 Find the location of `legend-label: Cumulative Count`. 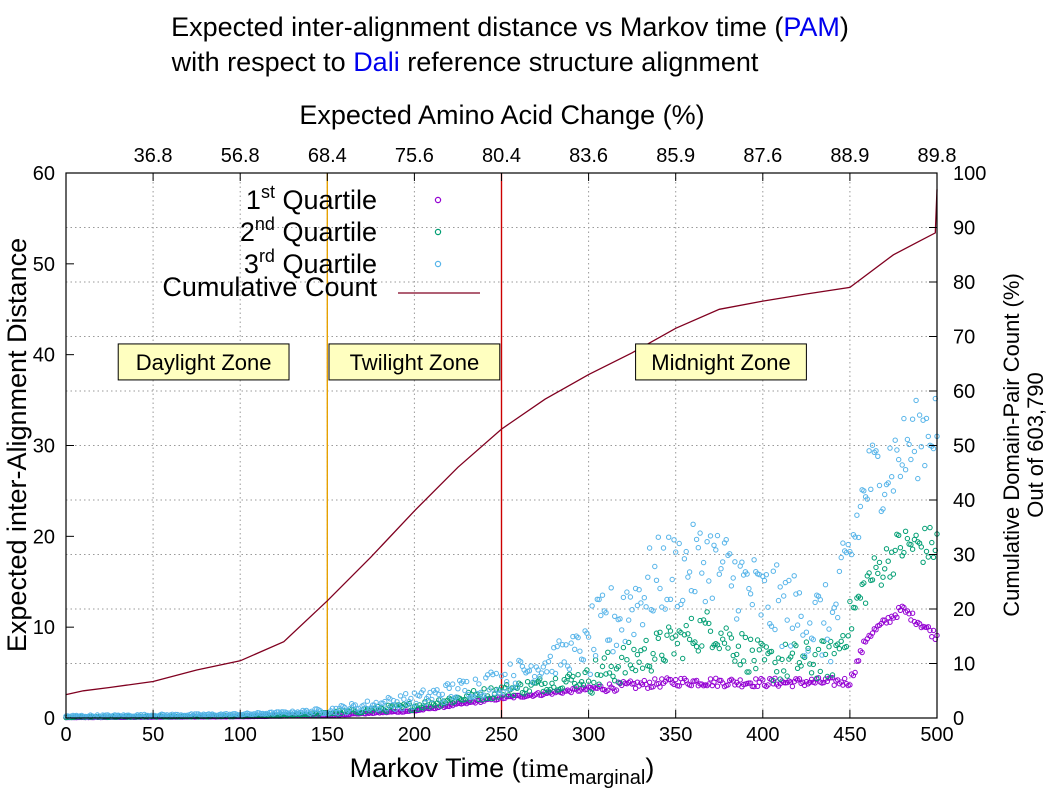

legend-label: Cumulative Count is located at coordinates (269, 287).